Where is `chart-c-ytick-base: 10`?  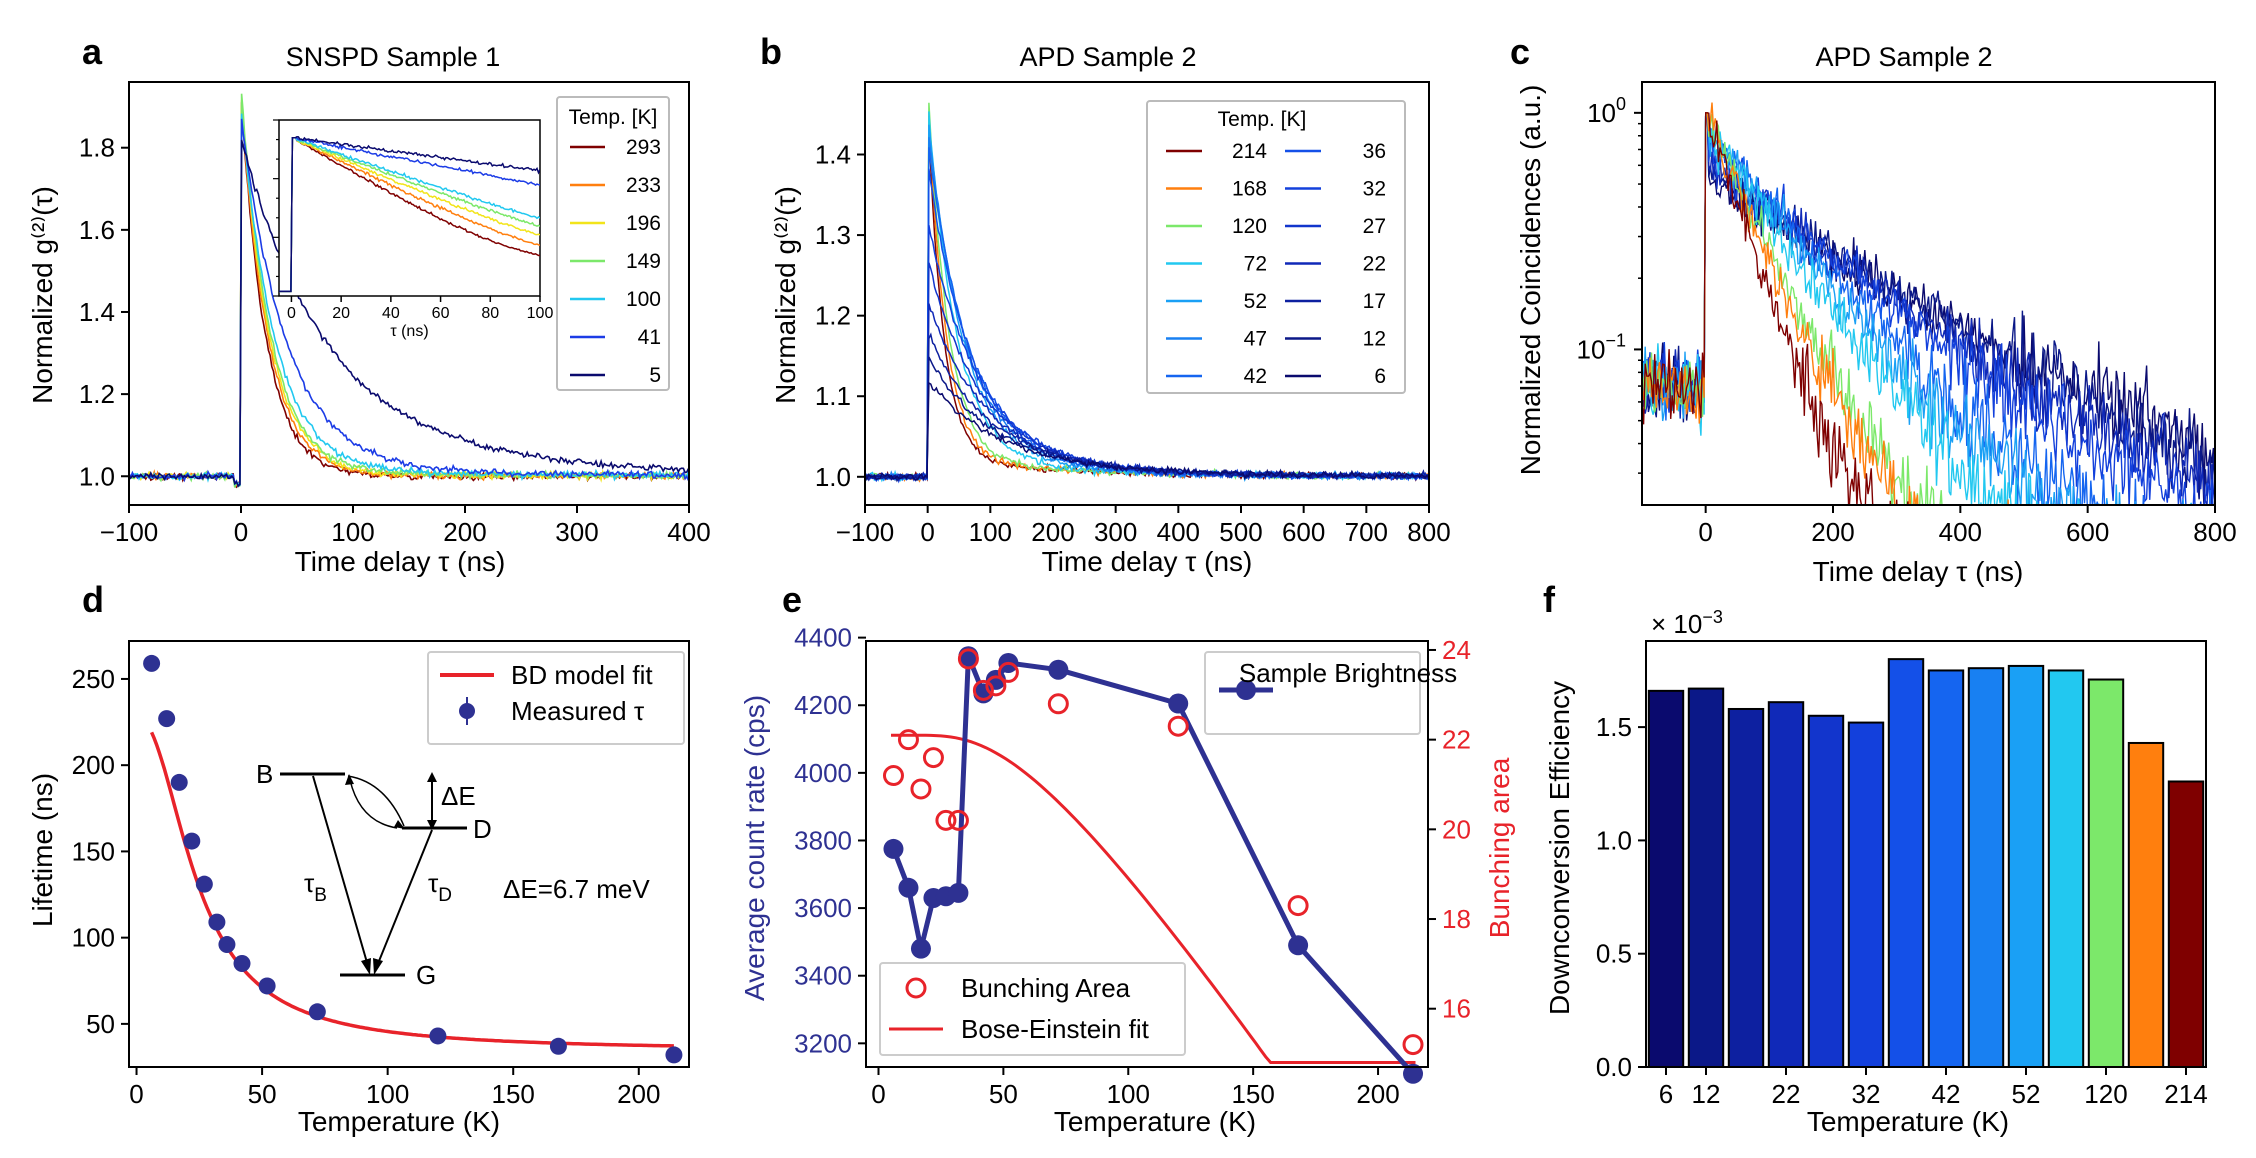
chart-c-ytick-base: 10 is located at coordinates (1601, 113).